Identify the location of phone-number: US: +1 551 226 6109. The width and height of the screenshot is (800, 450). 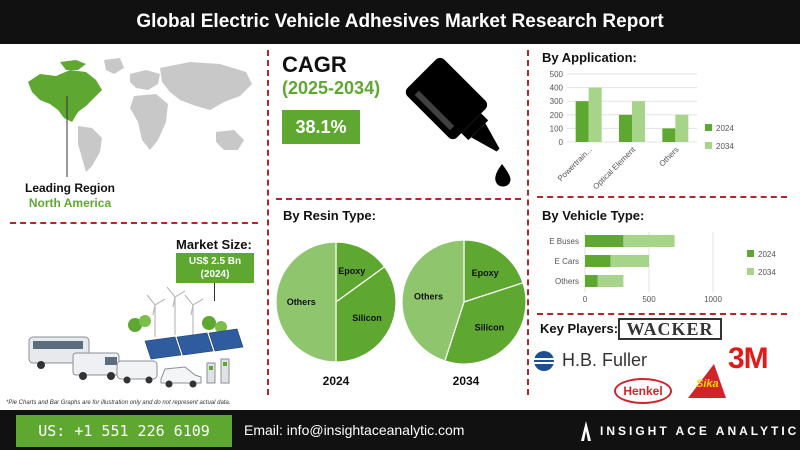
(124, 431).